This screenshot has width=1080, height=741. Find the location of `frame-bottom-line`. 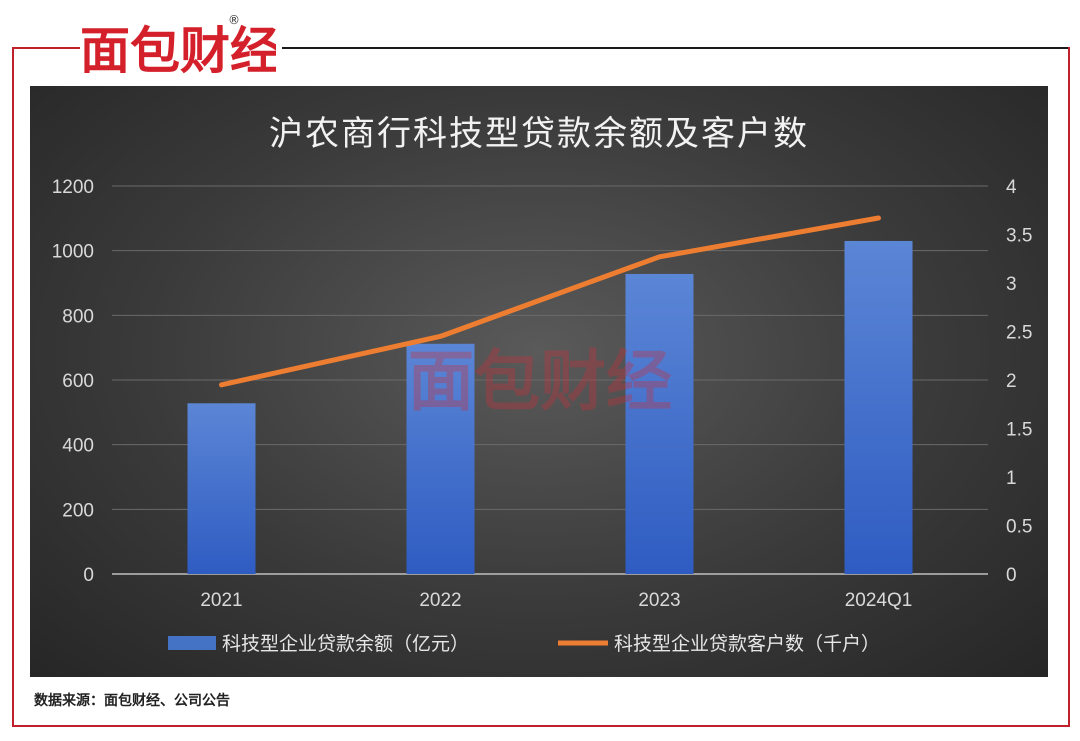

frame-bottom-line is located at coordinates (541, 726).